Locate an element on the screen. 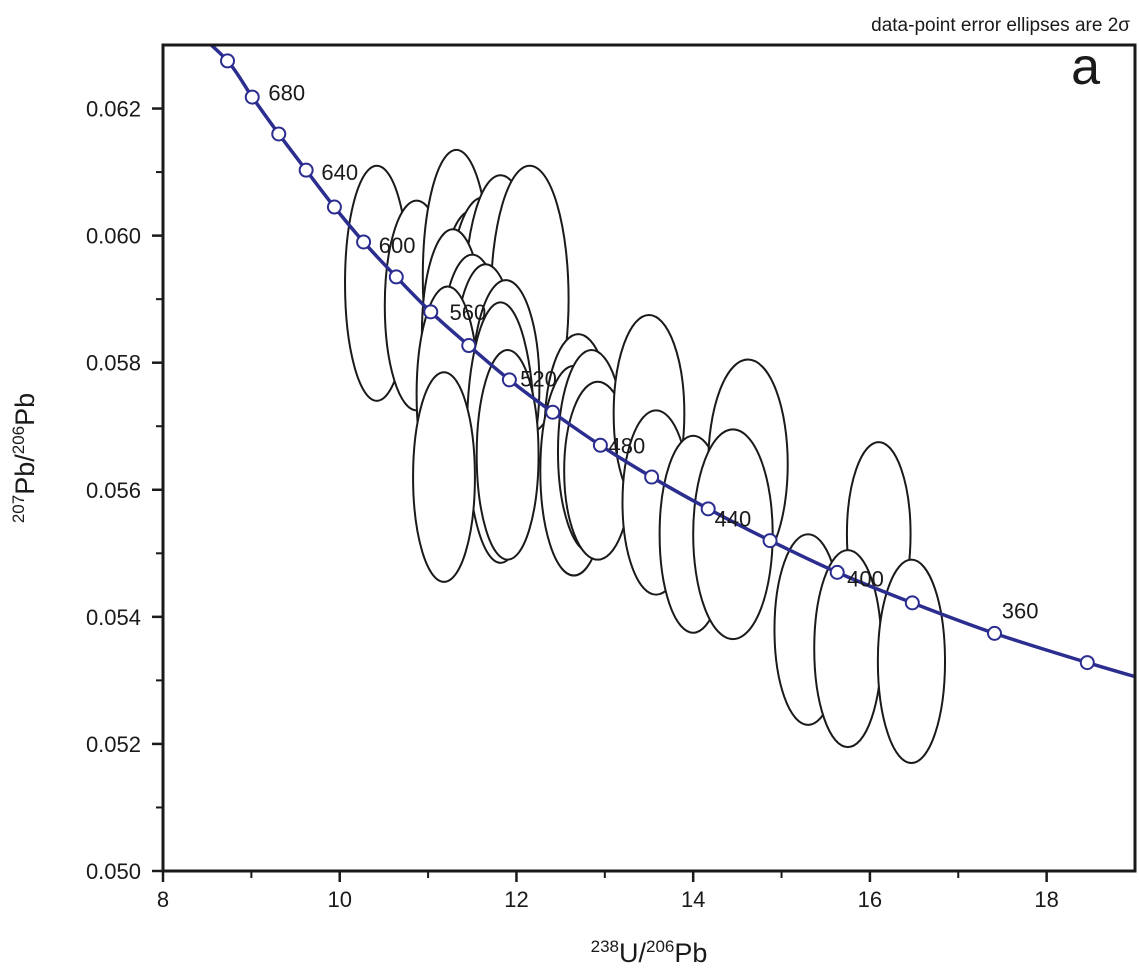  age-label-400: 400 is located at coordinates (865, 579).